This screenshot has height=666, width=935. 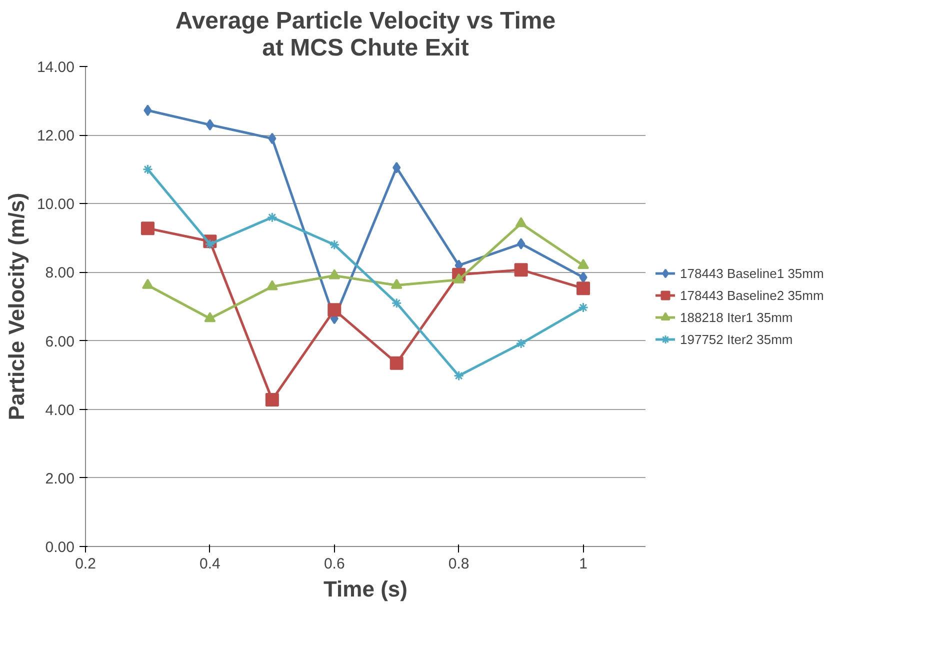 I want to click on legend-label: 178443 Baseline1 35mm, so click(x=752, y=273).